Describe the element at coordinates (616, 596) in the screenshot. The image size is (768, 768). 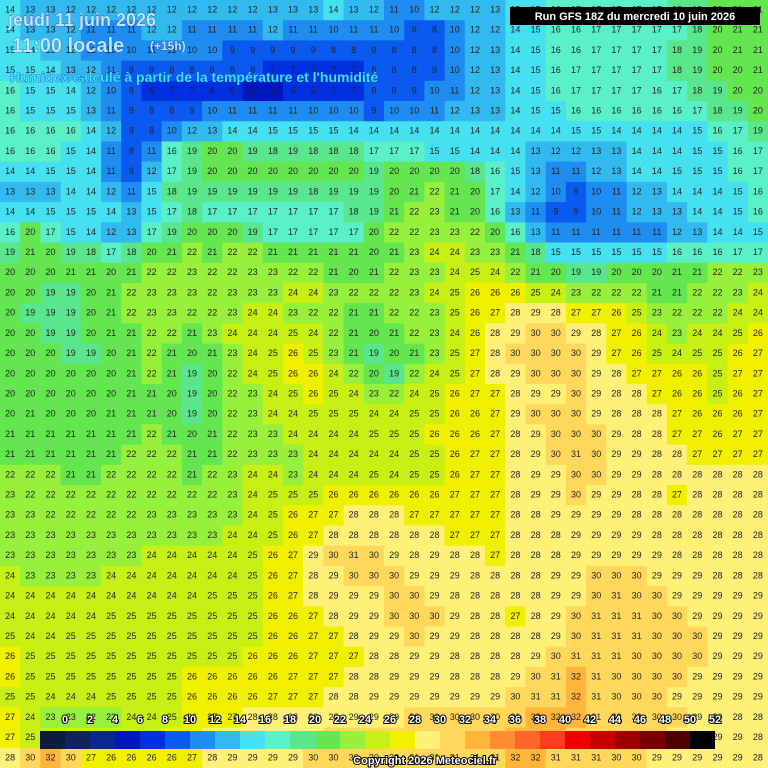
I see `value-label: 31` at that location.